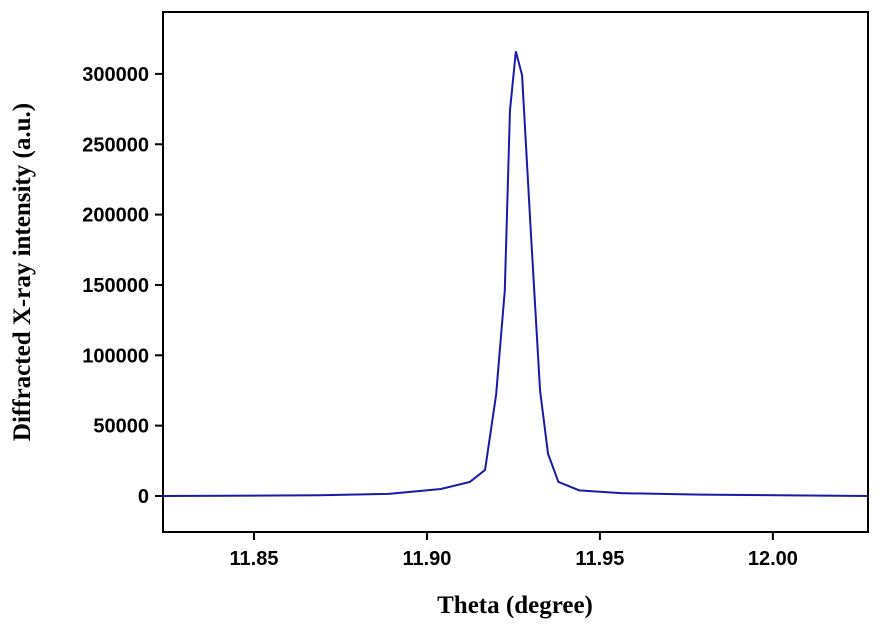 The image size is (886, 636). I want to click on y-tick-label: 0, so click(143, 497).